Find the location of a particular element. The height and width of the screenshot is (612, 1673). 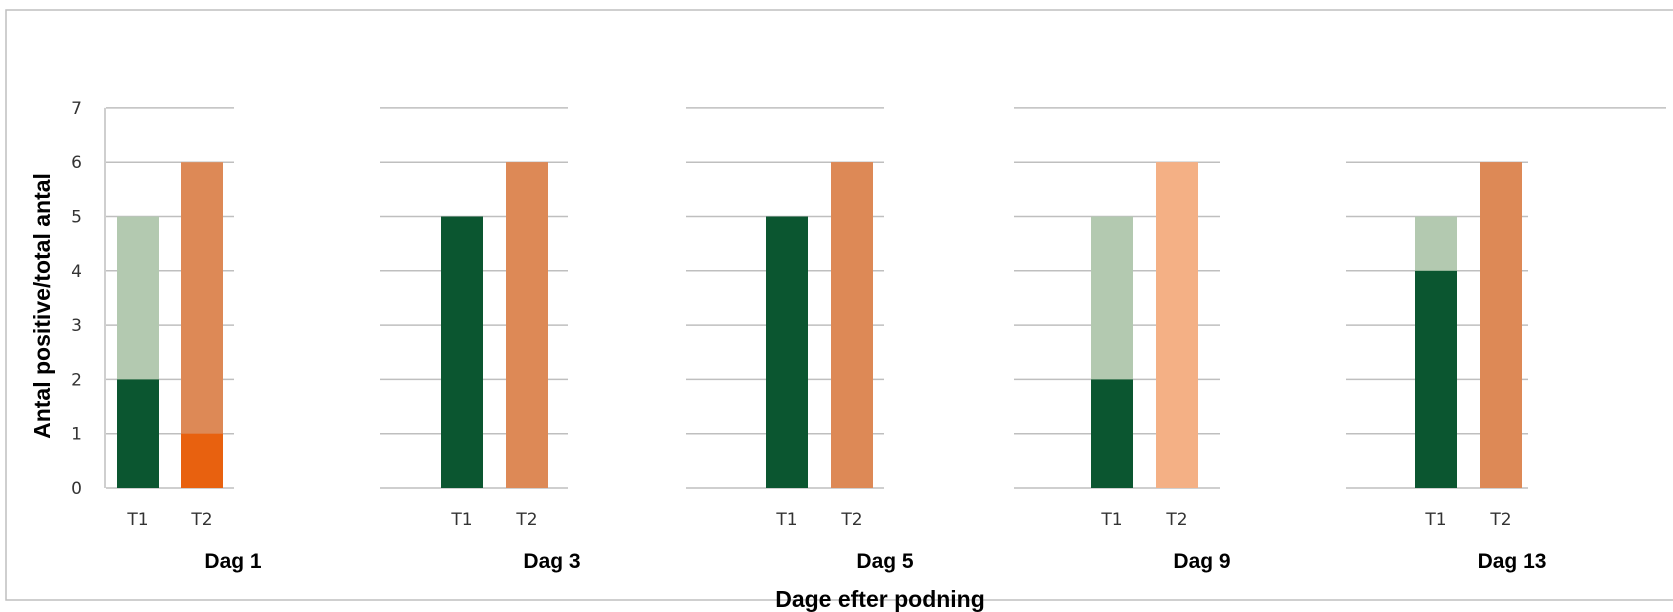

y-axis-title: Antal positive/total antal is located at coordinates (42, 306).